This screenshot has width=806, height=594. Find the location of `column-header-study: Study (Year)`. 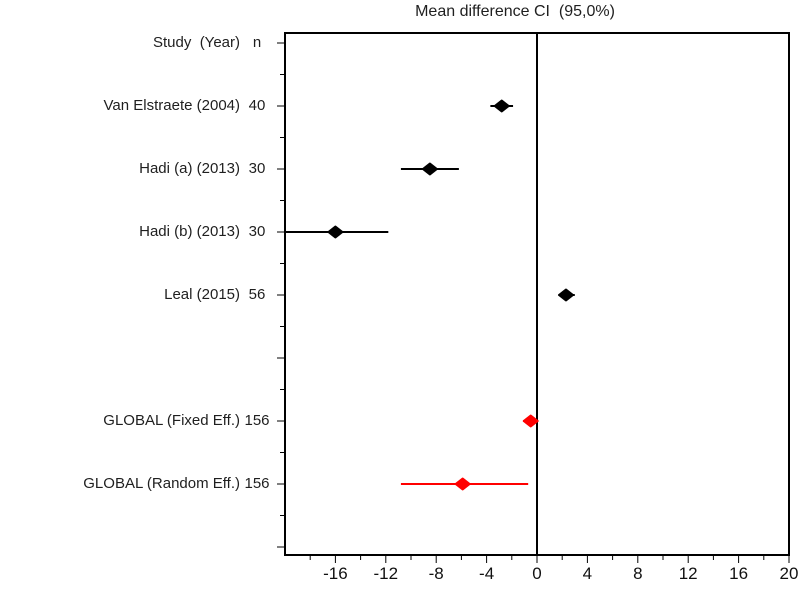

column-header-study: Study (Year) is located at coordinates (196, 42).